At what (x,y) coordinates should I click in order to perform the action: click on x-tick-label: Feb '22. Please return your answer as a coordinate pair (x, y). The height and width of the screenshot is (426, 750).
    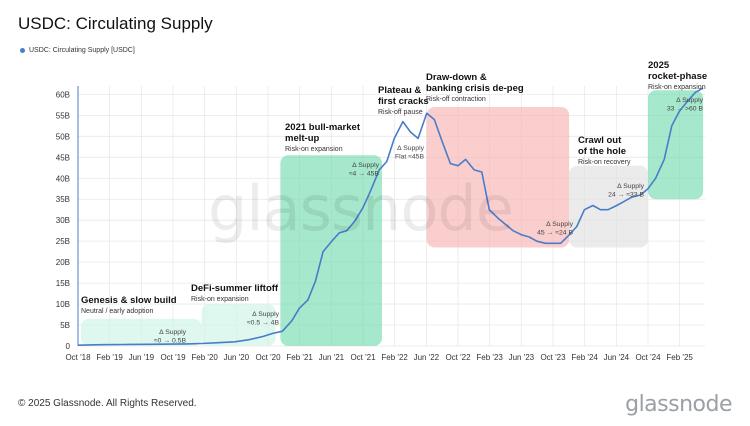
    Looking at the image, I should click on (394, 357).